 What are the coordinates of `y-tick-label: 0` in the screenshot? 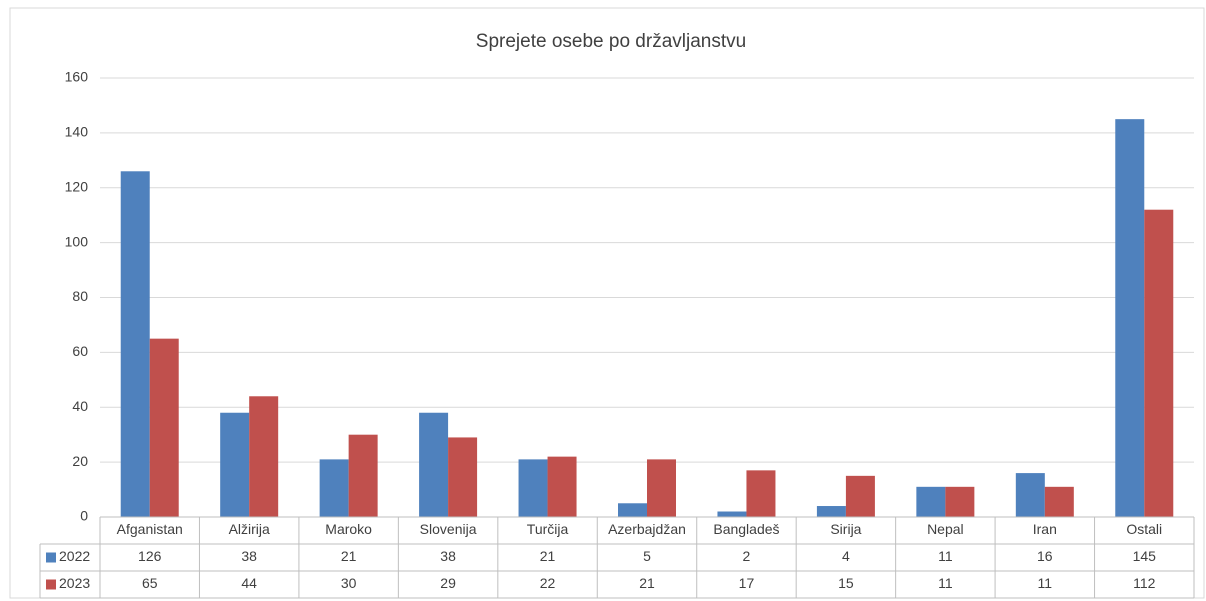 It's located at (84, 516).